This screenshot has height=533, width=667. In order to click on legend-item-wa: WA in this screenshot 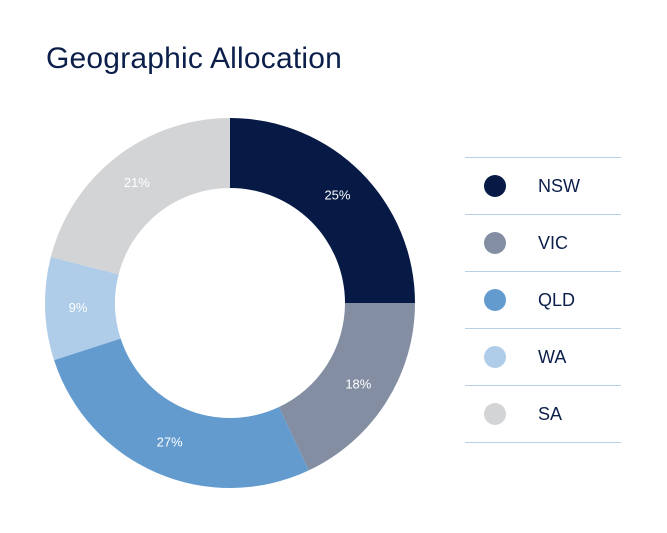, I will do `click(543, 356)`.